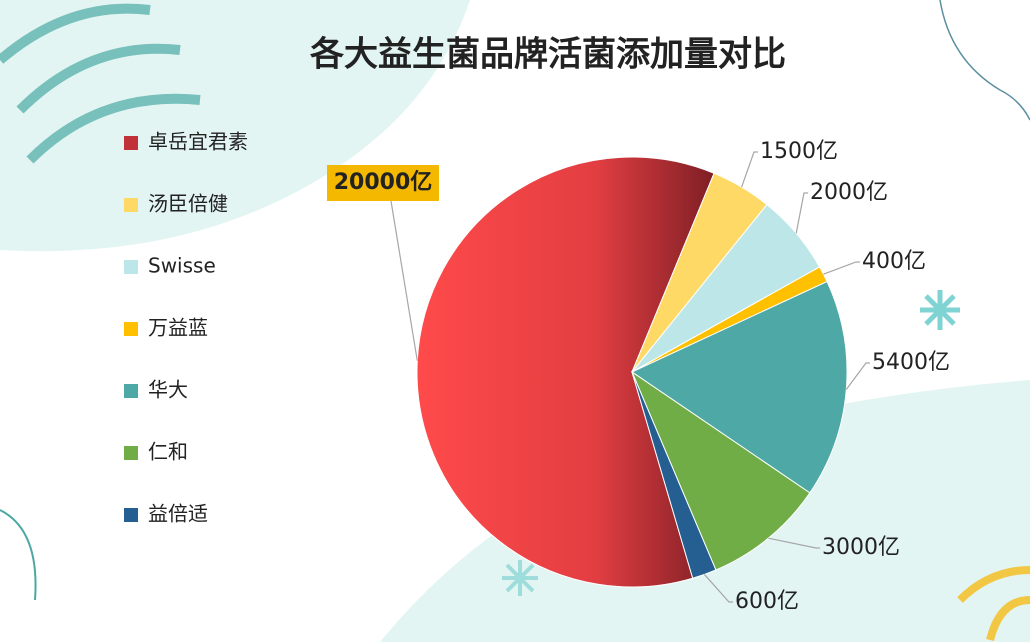  Describe the element at coordinates (168, 452) in the screenshot. I see `legend-label: 仁和` at that location.